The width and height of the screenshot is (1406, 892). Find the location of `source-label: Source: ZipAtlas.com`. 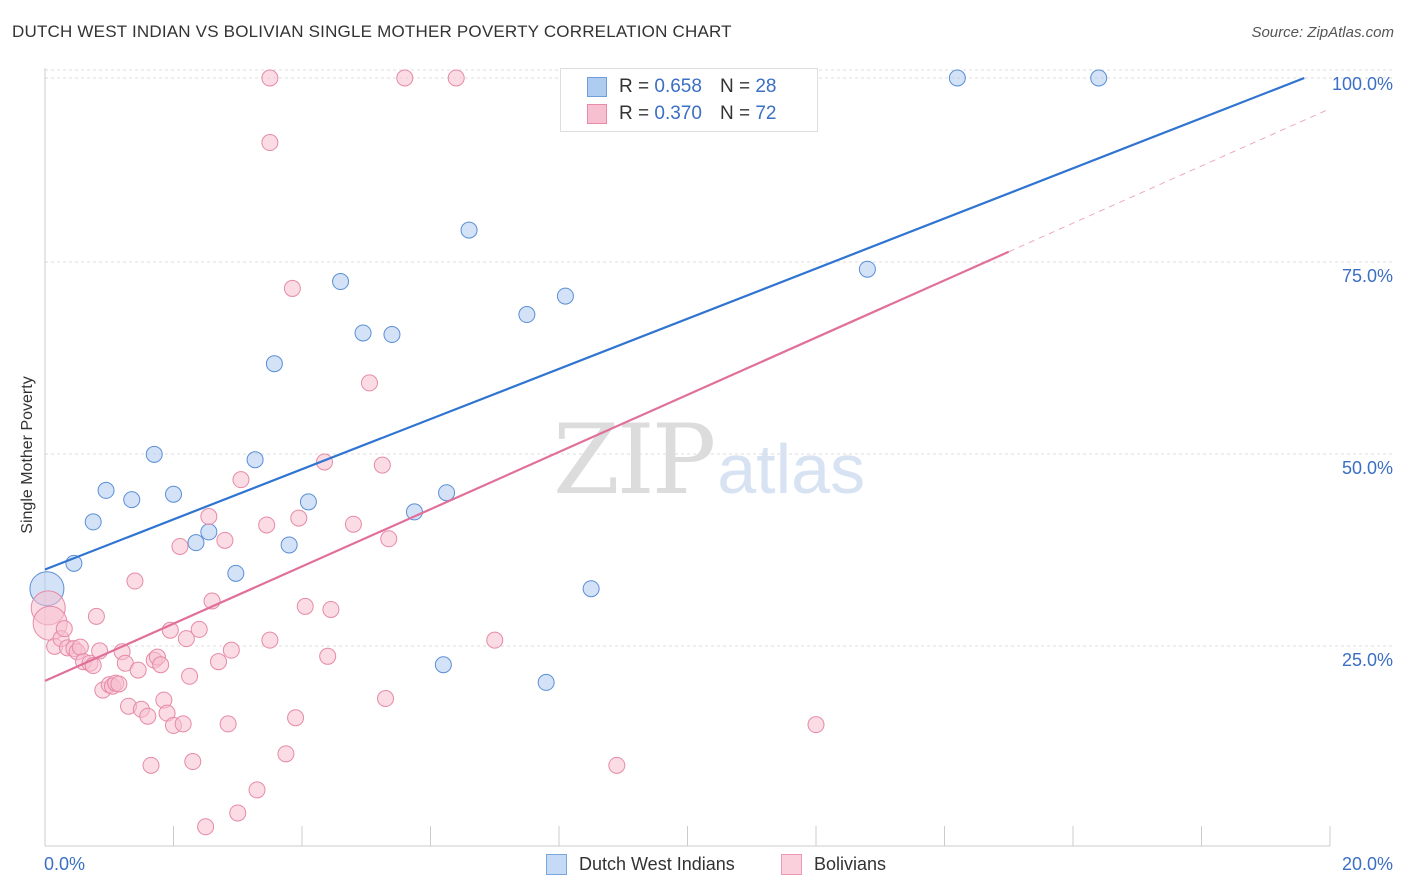

source-label: Source: ZipAtlas.com is located at coordinates (1322, 32).